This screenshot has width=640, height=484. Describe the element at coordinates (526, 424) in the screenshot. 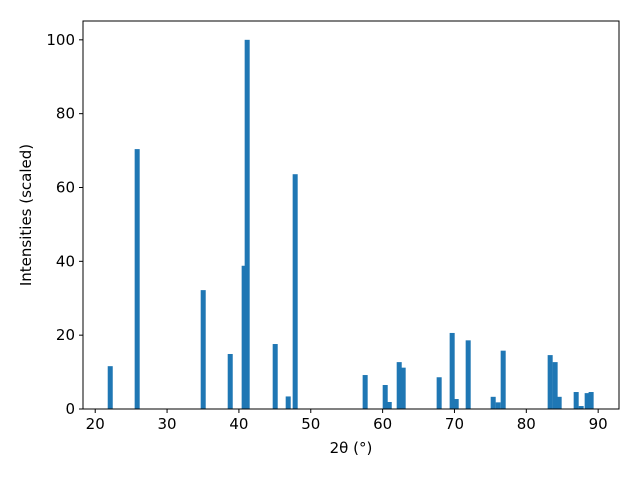

I see `x-tick-label: 80` at that location.